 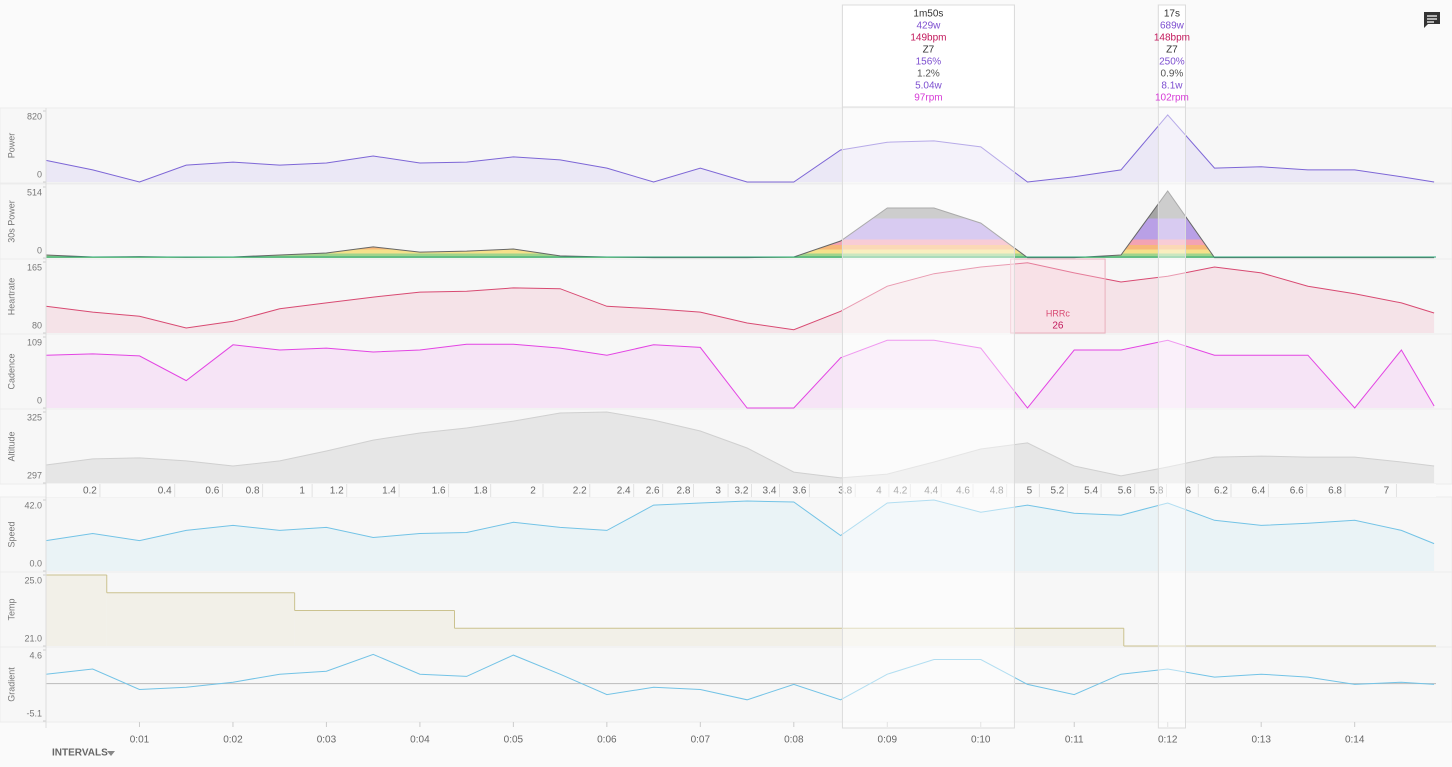 What do you see at coordinates (607, 740) in the screenshot?
I see `x-tick-label: 0:06` at bounding box center [607, 740].